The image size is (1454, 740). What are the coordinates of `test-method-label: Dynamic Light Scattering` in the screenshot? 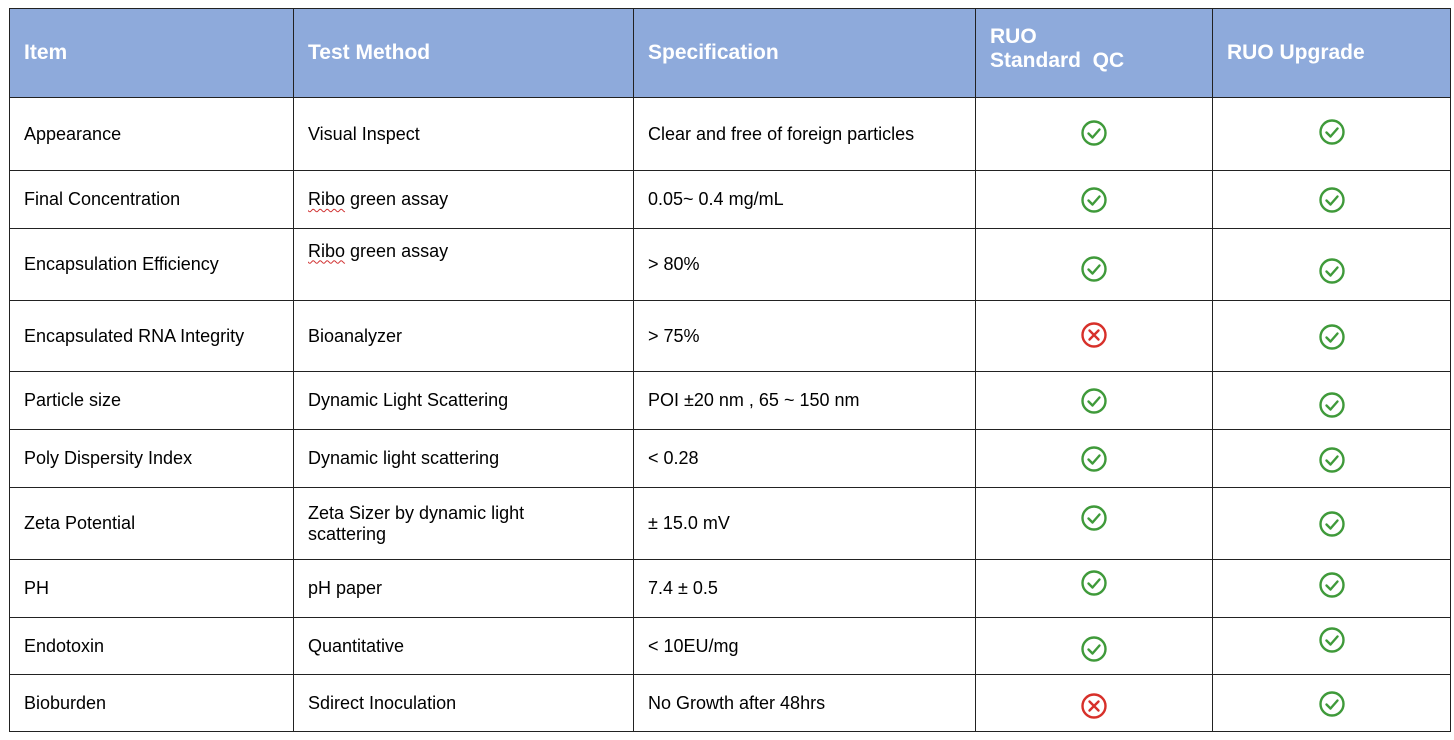 It's located at (408, 400).